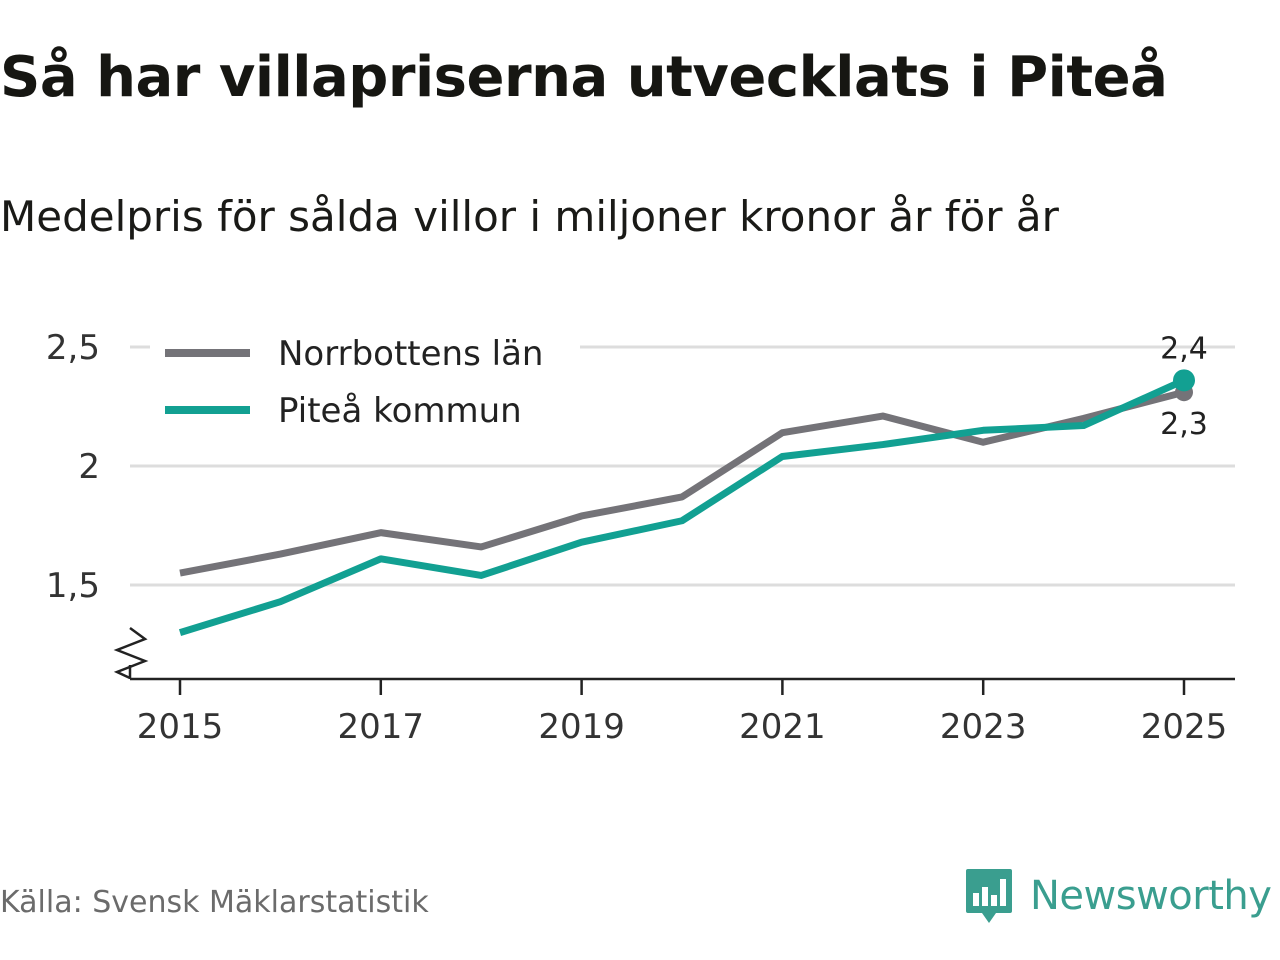  Describe the element at coordinates (584, 77) in the screenshot. I see `chart-title: Så har villapriserna utvecklats i Piteå` at that location.